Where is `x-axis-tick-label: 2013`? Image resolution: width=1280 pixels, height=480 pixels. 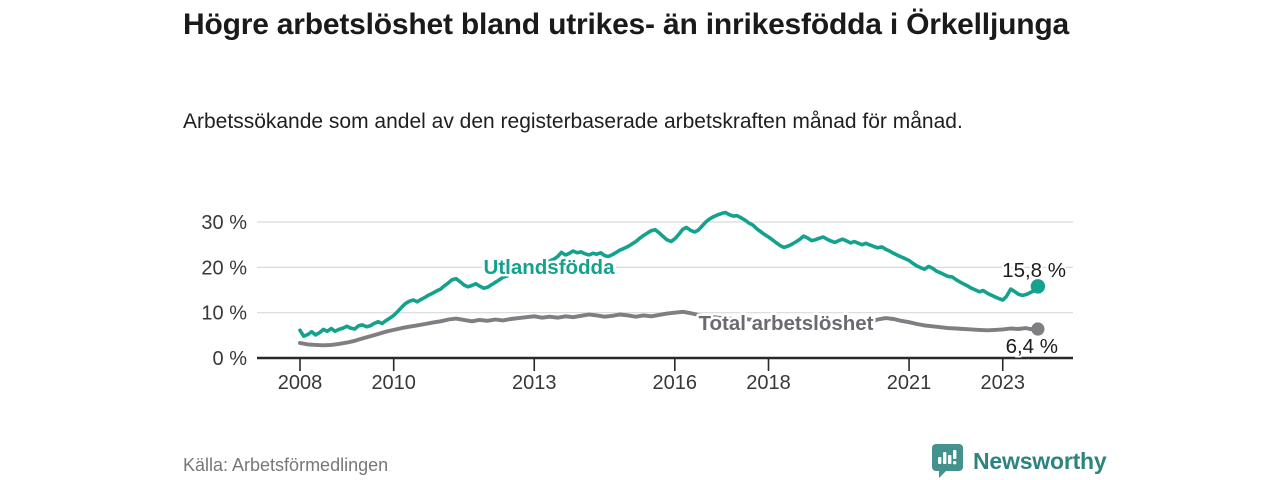
x-axis-tick-label: 2013 is located at coordinates (534, 383).